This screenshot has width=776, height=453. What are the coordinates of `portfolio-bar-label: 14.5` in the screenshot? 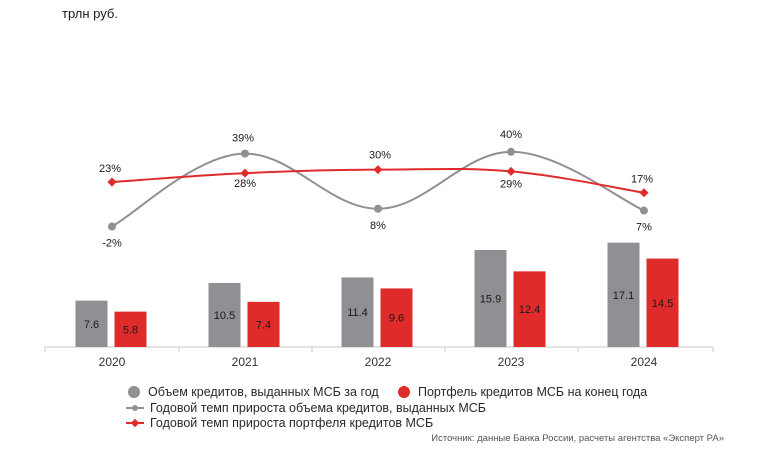 It's located at (662, 304).